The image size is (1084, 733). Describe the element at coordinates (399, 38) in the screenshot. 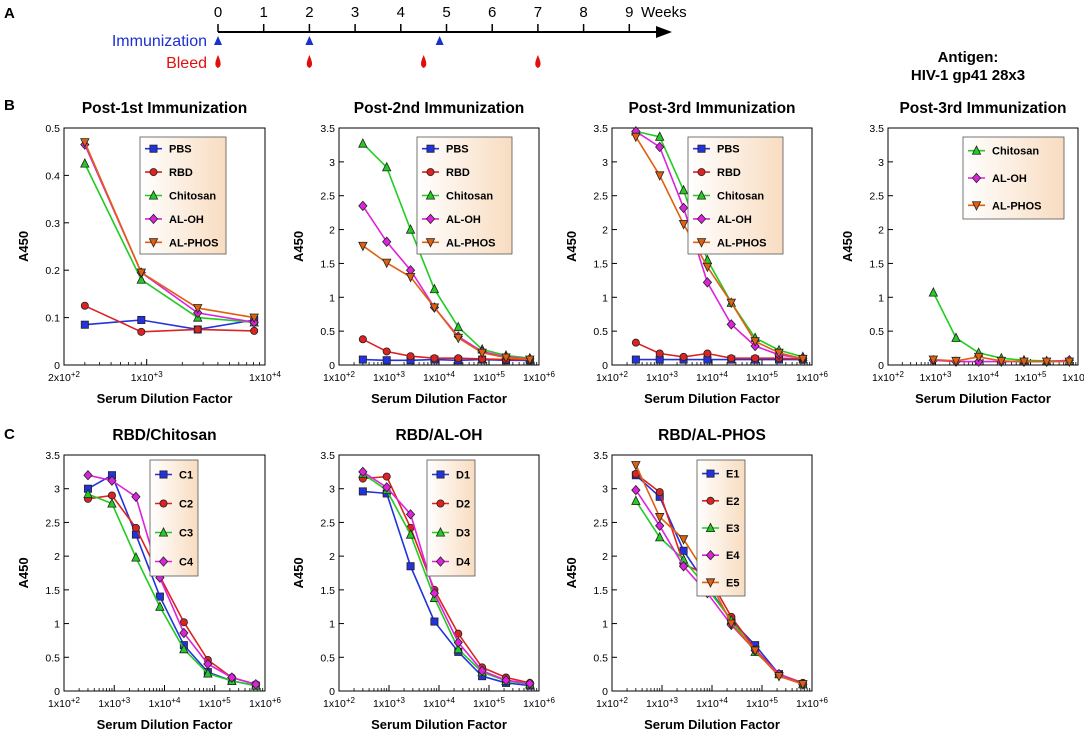

I see `immunization-timeline: 0 1 2 3 4 5 6 7 8 9 Weeks Immunization Bleed` at that location.